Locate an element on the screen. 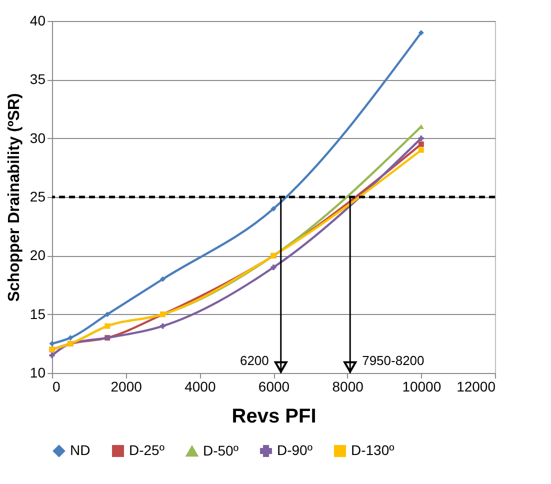 The height and width of the screenshot is (484, 551). y-tick-label: 15 is located at coordinates (38, 314).